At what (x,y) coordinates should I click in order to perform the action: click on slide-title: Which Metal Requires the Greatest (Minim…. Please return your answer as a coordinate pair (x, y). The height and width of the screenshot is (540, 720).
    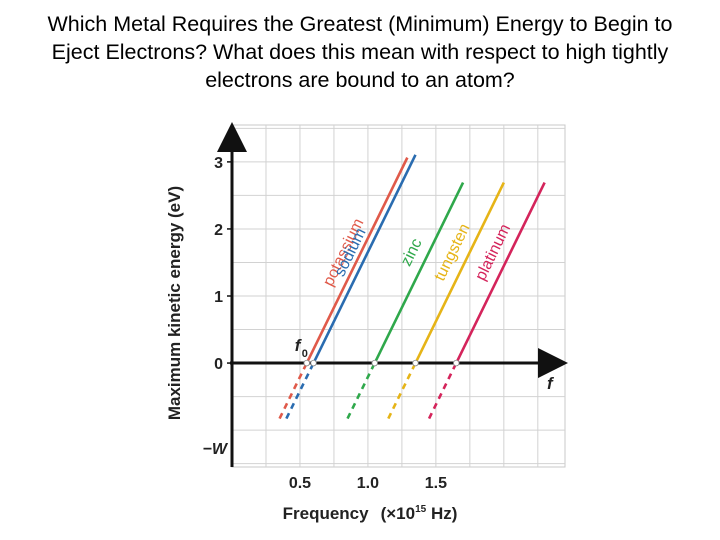
    Looking at the image, I should click on (360, 52).